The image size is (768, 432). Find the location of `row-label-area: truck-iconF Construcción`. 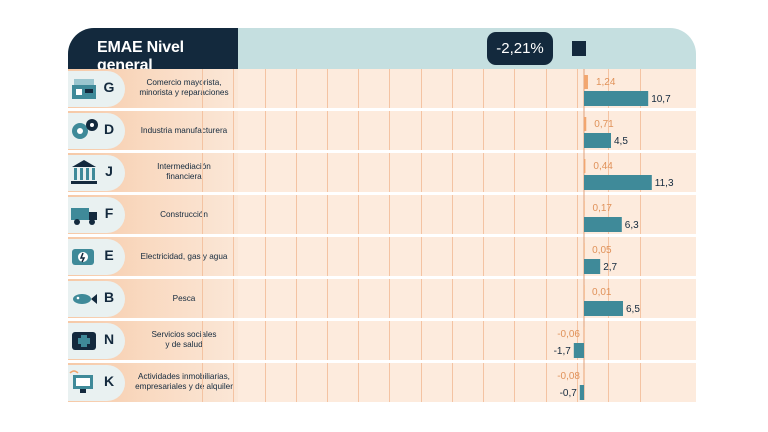

row-label-area: truck-iconF Construcción is located at coordinates (153, 214).